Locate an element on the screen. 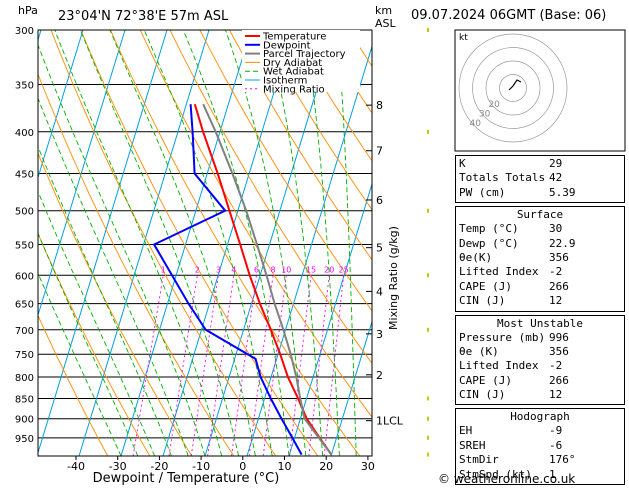 The width and height of the screenshot is (629, 488). hodograph-stat-label: EH is located at coordinates (466, 431).